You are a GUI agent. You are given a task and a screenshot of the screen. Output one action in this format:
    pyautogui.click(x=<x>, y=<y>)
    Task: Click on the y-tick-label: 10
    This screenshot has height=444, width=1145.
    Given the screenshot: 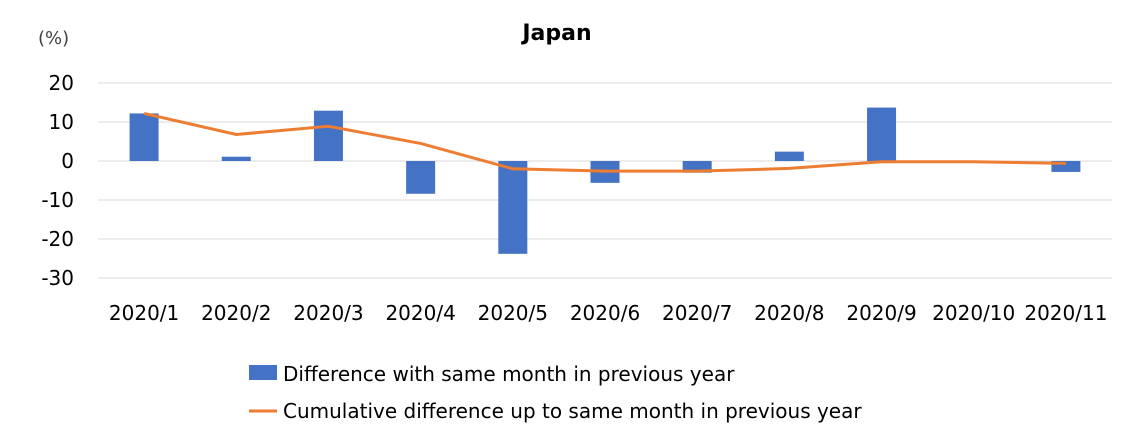 What is the action you would take?
    pyautogui.click(x=61, y=122)
    